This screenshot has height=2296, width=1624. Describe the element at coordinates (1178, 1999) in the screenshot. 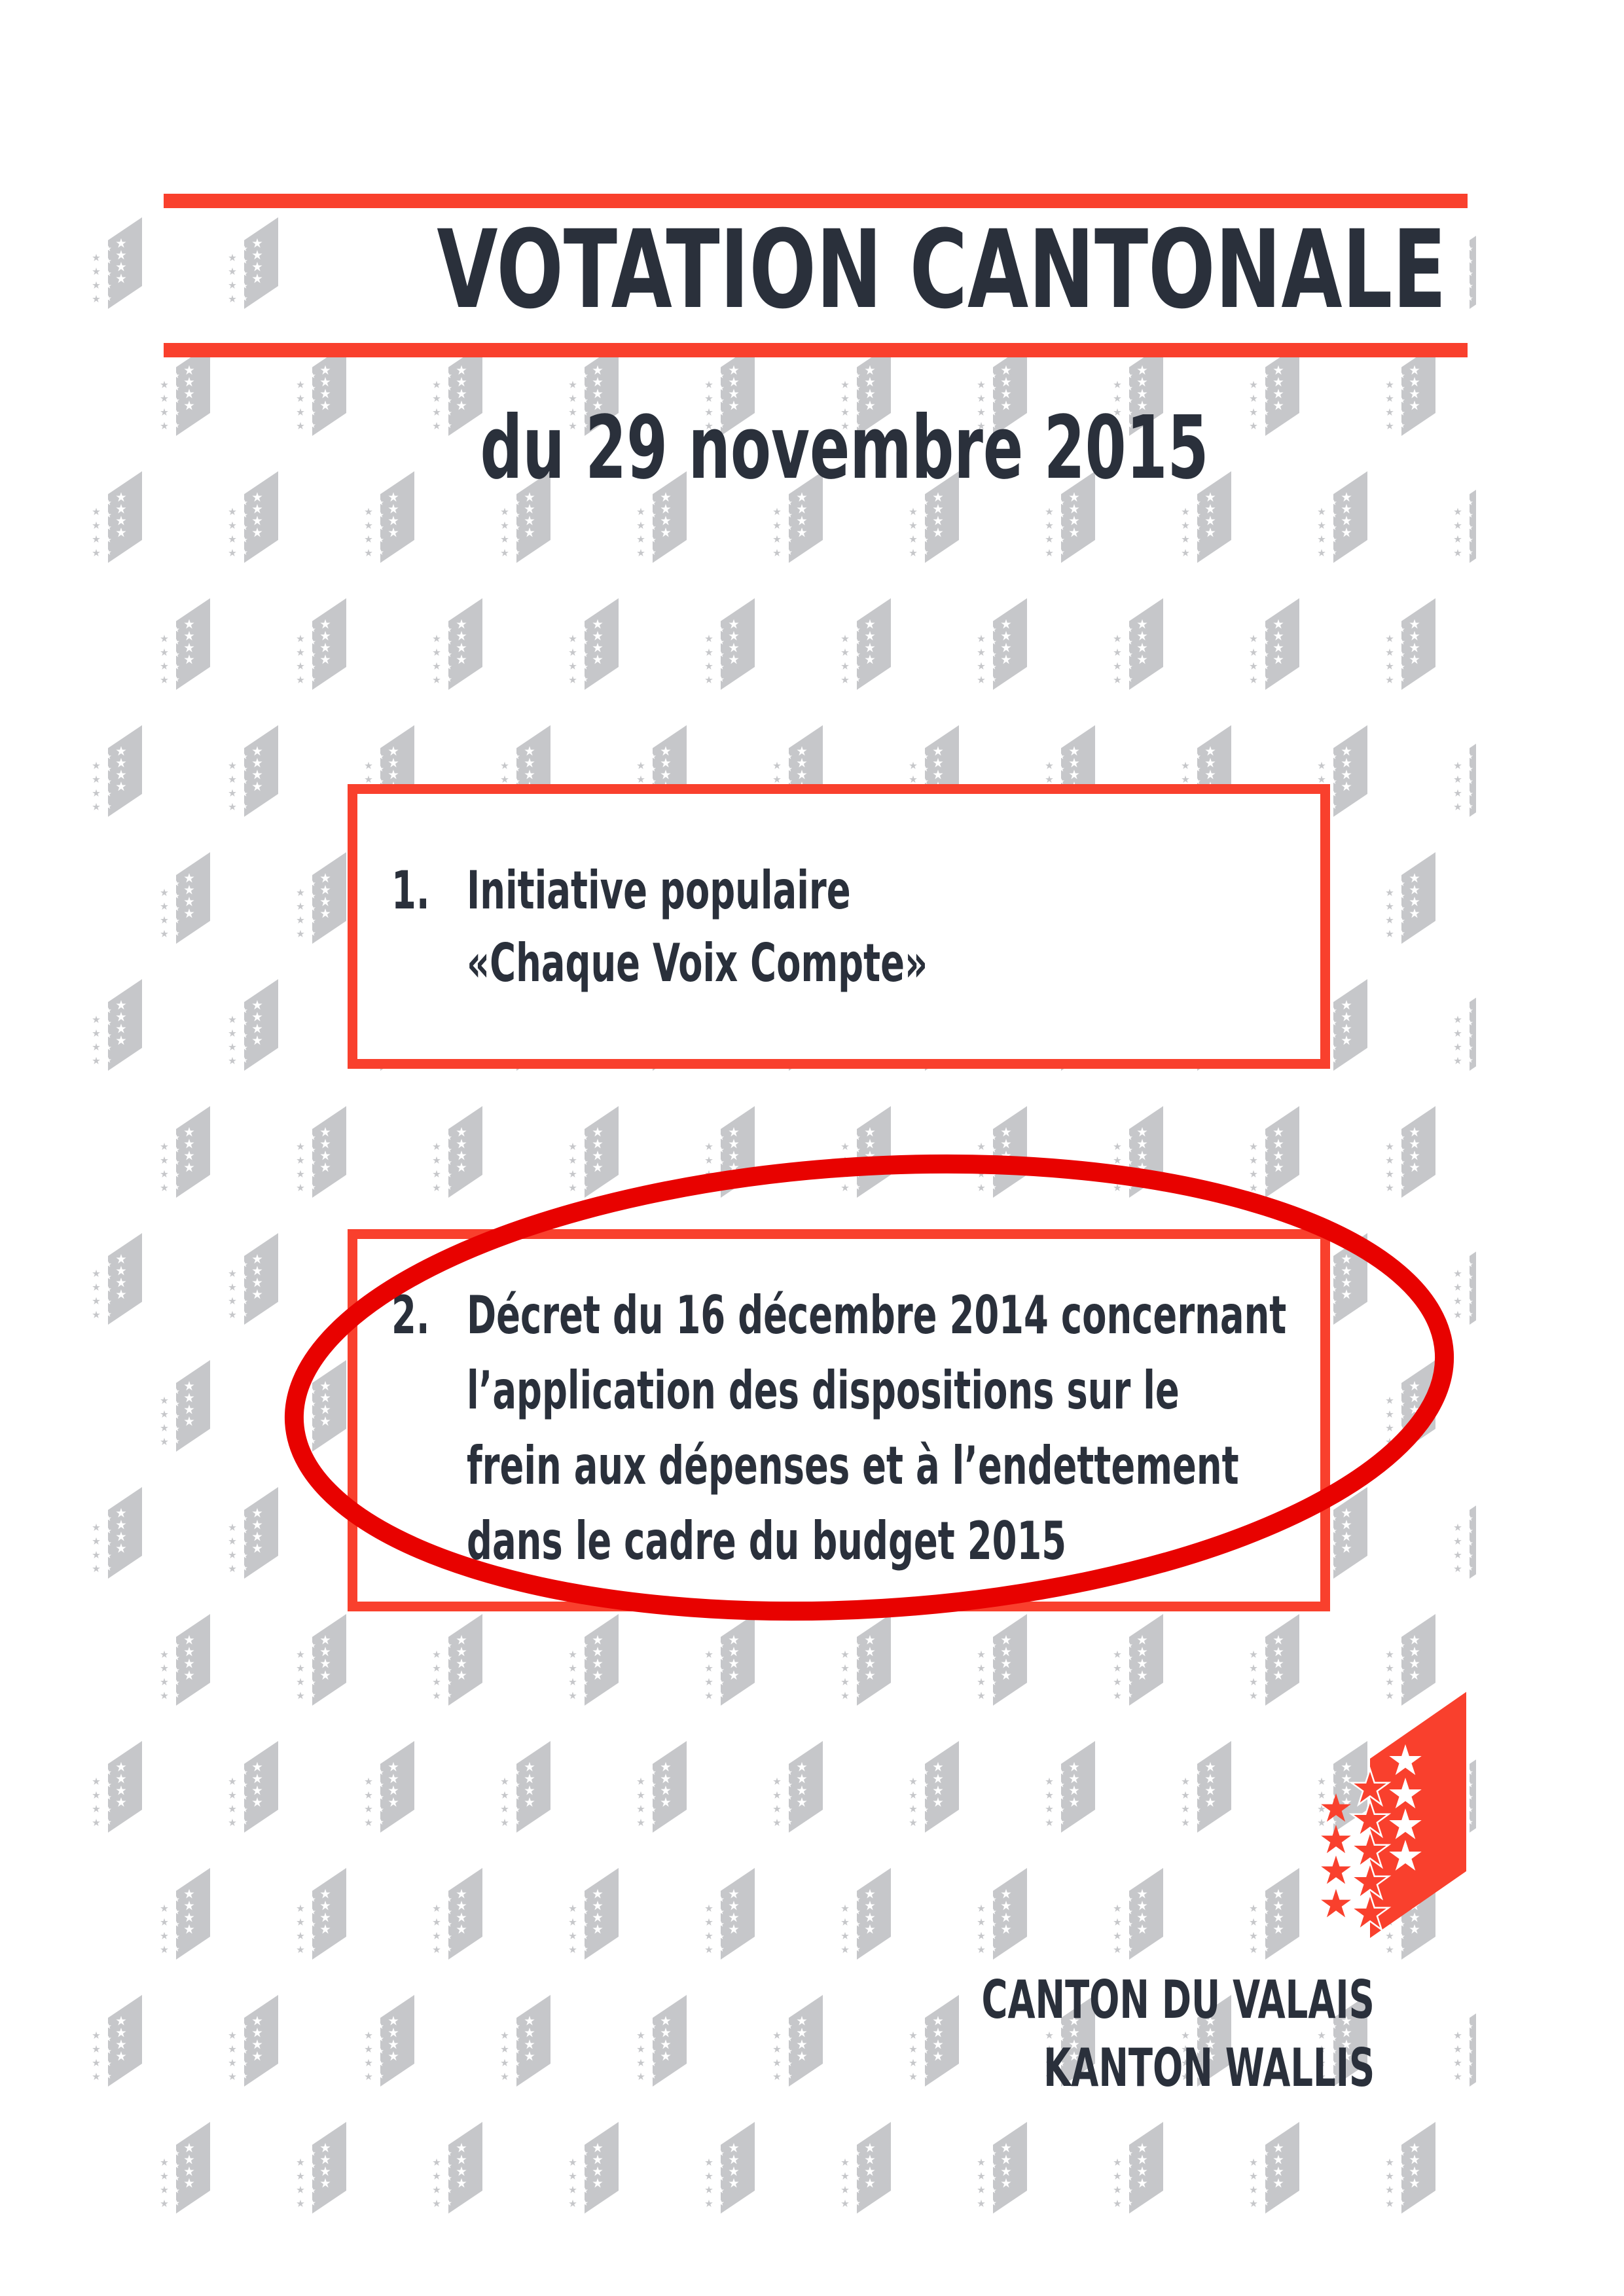

I see `canton-name-fr: CANTON DU VALAIS` at that location.